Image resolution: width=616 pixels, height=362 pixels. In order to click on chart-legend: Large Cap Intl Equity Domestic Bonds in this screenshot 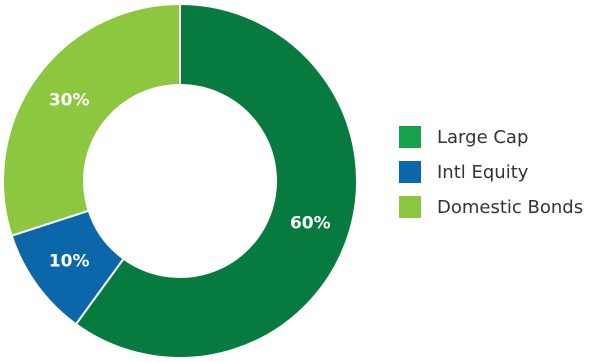, I will do `click(506, 178)`.